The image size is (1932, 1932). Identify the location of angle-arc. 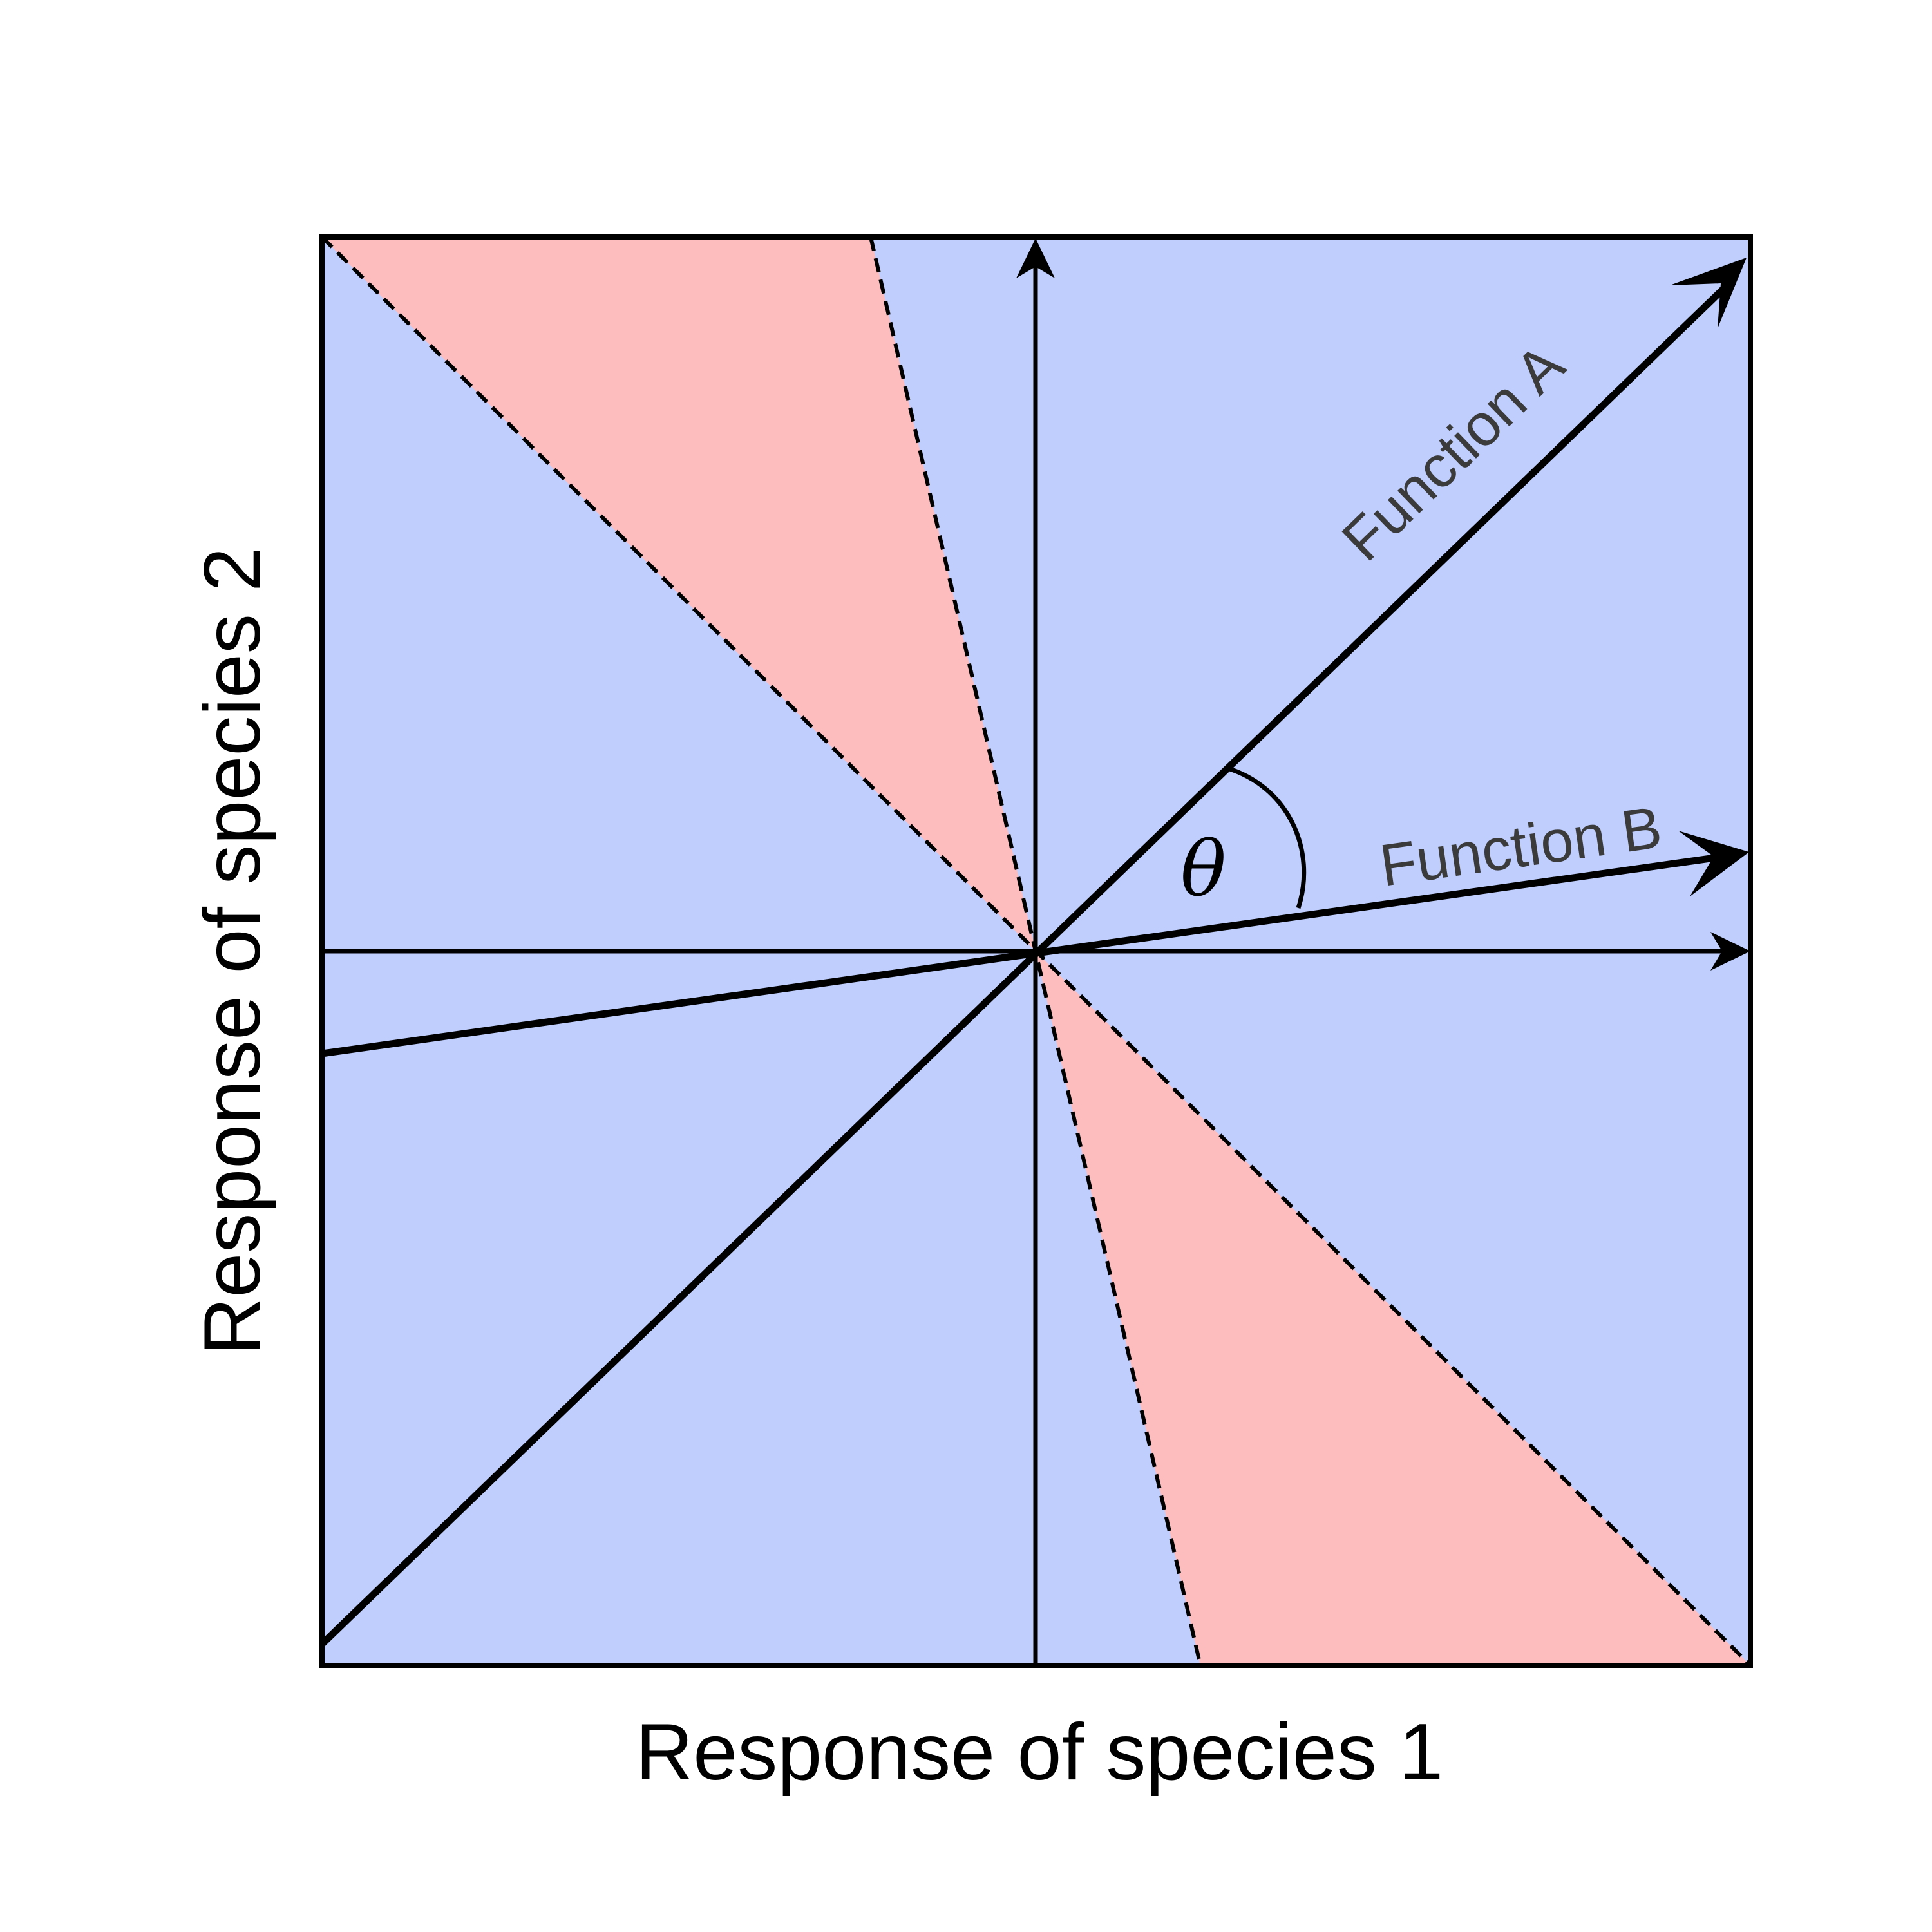
(1266, 837).